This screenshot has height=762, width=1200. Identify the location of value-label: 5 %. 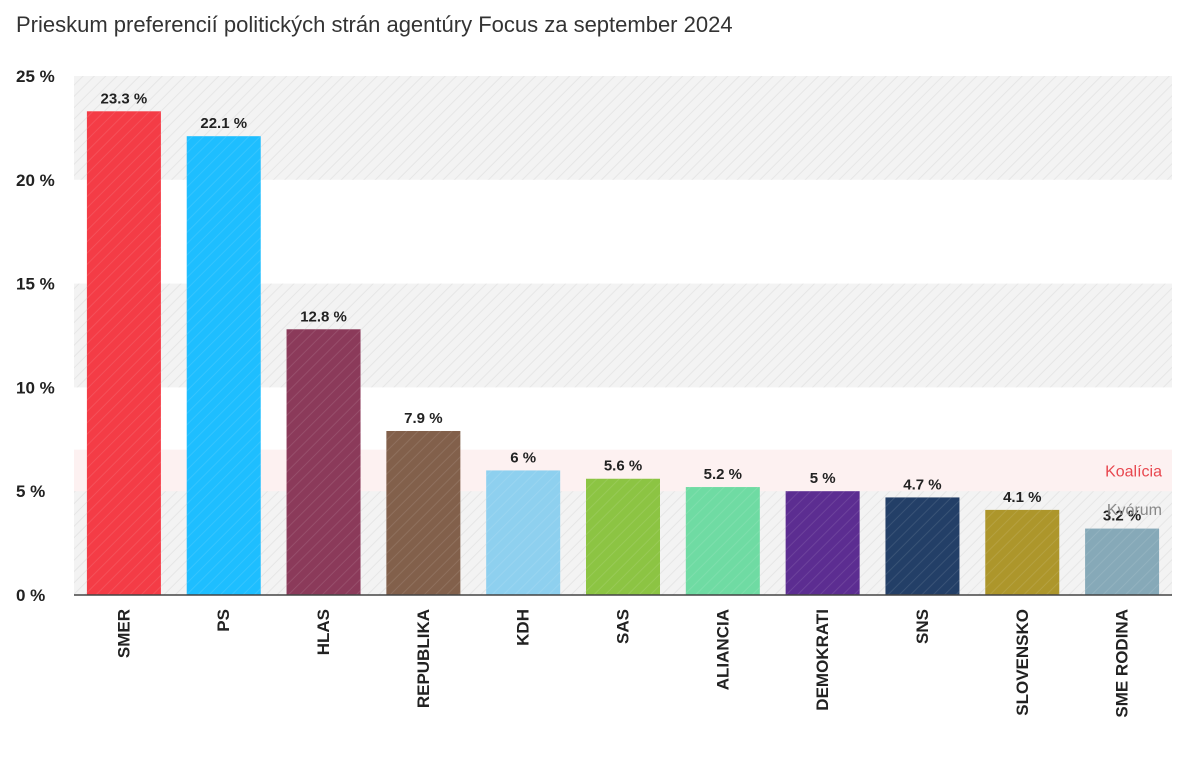
(823, 478).